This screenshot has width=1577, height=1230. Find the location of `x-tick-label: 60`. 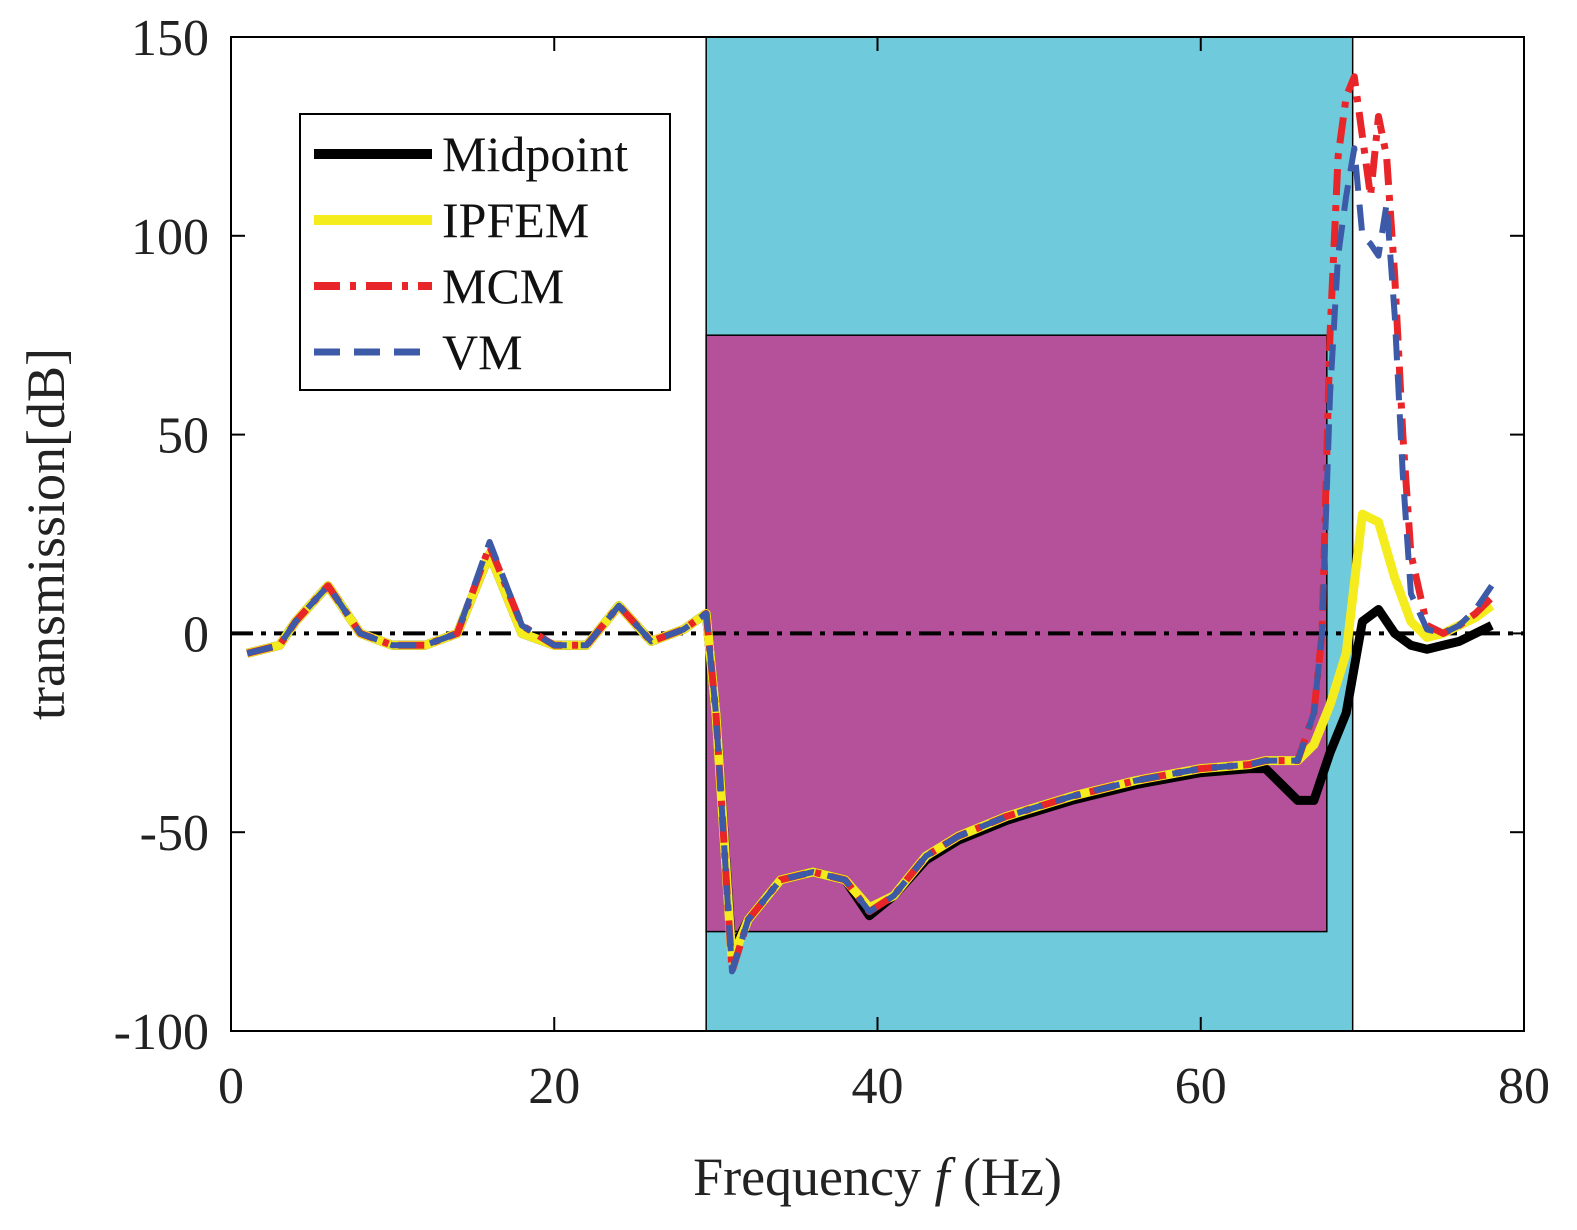

x-tick-label: 60 is located at coordinates (1201, 1086).